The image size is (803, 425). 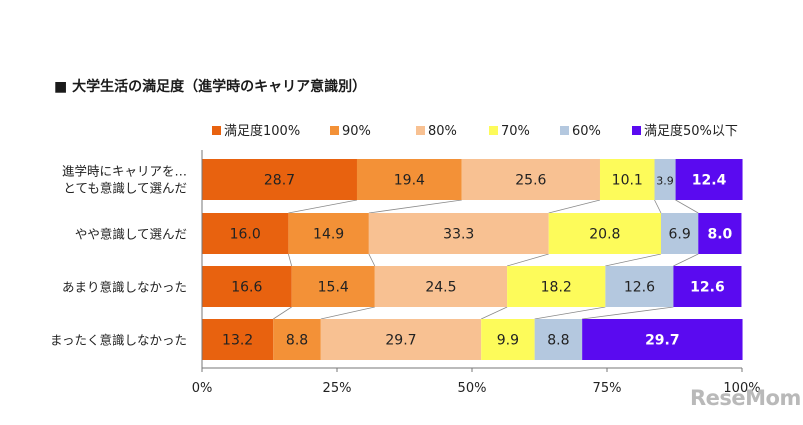 I want to click on category-label: まったく意識しなかった, so click(x=118, y=340).